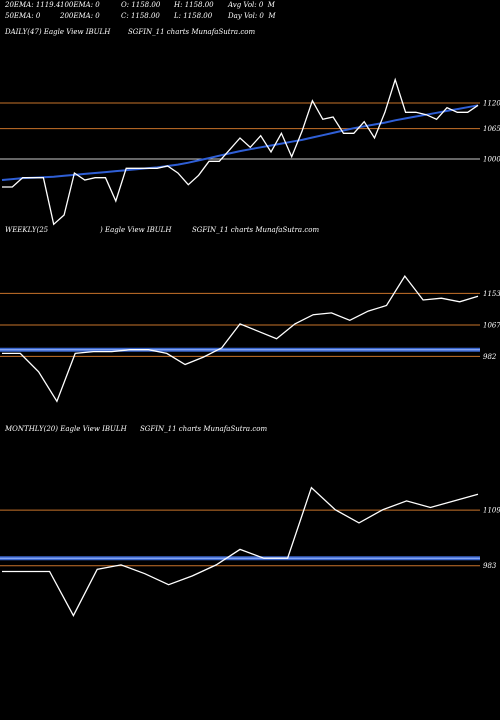 This screenshot has height=720, width=500. I want to click on header-row1-col2: 100EMA: 0, so click(80, 5).